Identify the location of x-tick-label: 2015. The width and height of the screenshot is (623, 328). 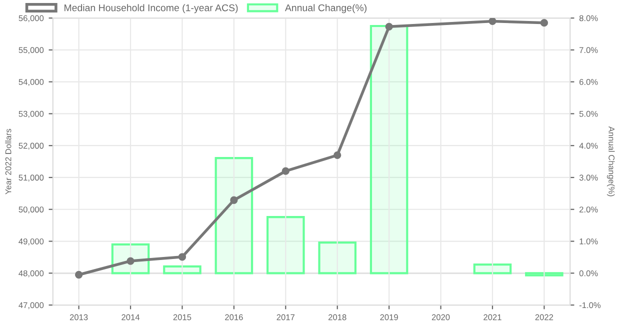
(182, 317).